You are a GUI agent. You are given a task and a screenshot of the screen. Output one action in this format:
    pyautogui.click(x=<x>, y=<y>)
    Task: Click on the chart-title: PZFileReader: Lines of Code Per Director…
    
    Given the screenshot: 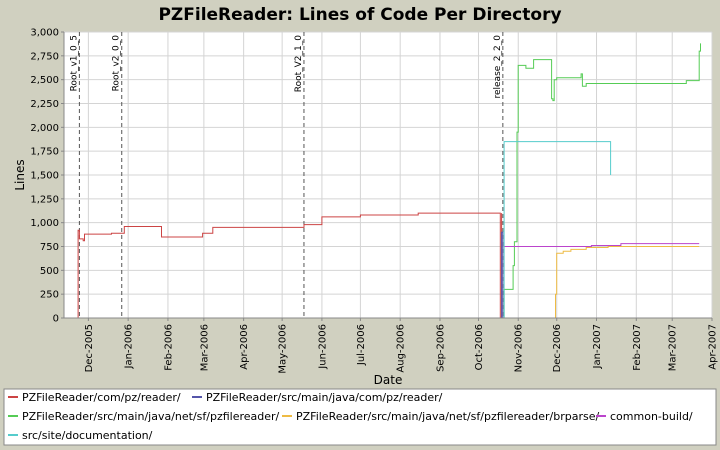 What is the action you would take?
    pyautogui.click(x=359, y=15)
    